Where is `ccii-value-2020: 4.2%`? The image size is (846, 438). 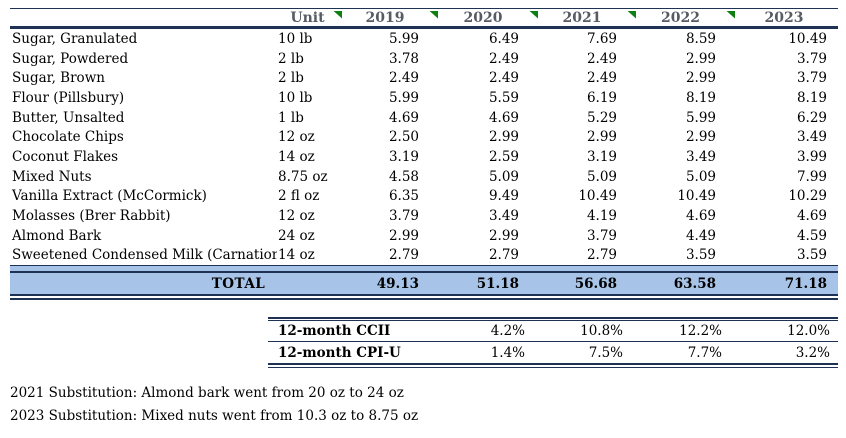 ccii-value-2020: 4.2% is located at coordinates (507, 331).